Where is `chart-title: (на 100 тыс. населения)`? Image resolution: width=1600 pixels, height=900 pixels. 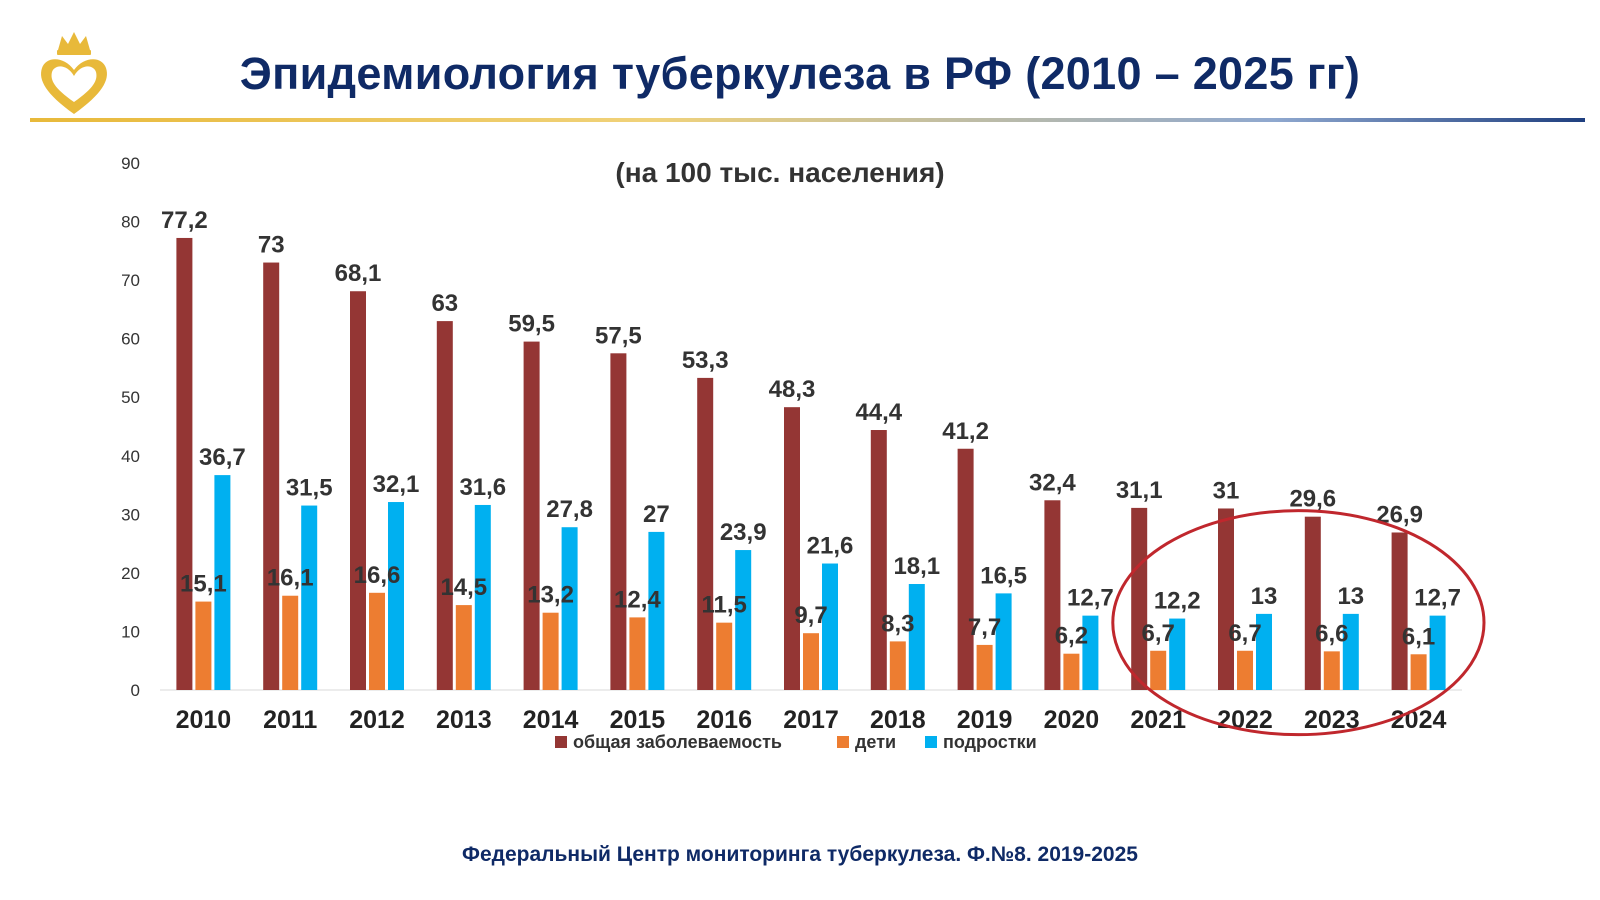
chart-title: (на 100 тыс. населения) is located at coordinates (779, 172).